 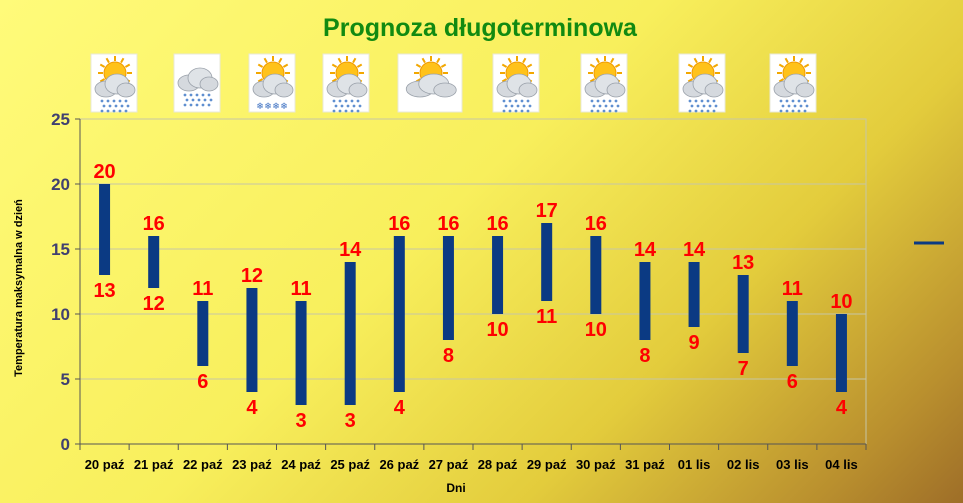 I want to click on y-tick-label: 15, so click(x=60, y=249).